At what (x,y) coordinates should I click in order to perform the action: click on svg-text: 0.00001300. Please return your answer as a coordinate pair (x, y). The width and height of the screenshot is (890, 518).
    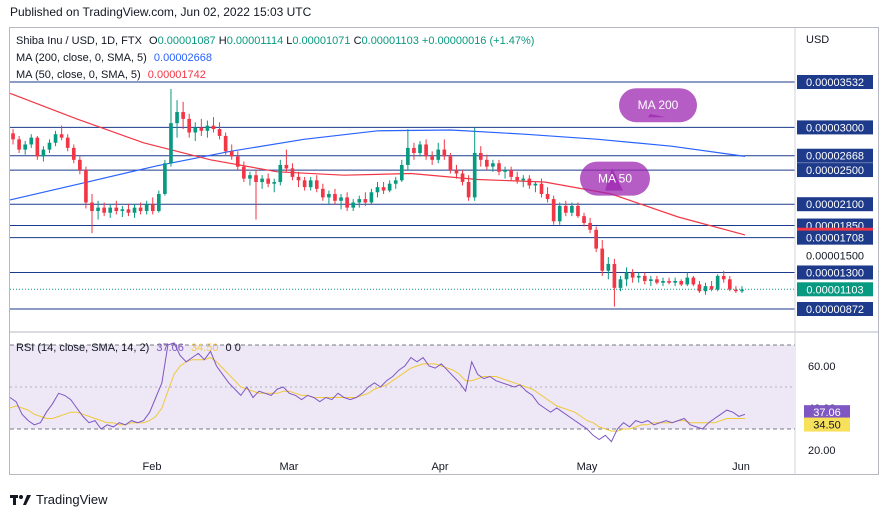
    Looking at the image, I should click on (835, 273).